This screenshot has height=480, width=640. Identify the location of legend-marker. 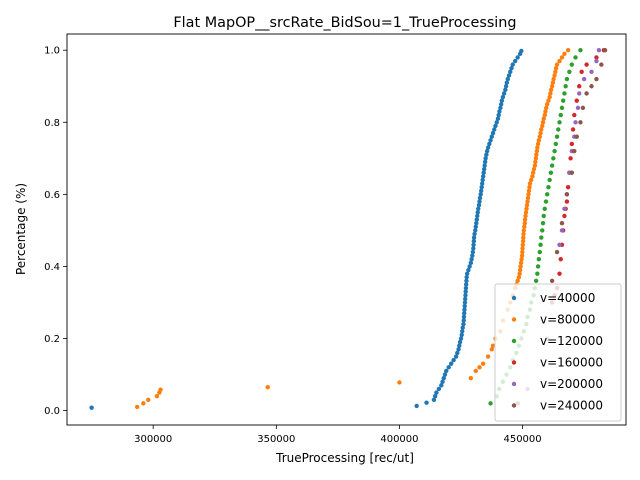
(514, 362).